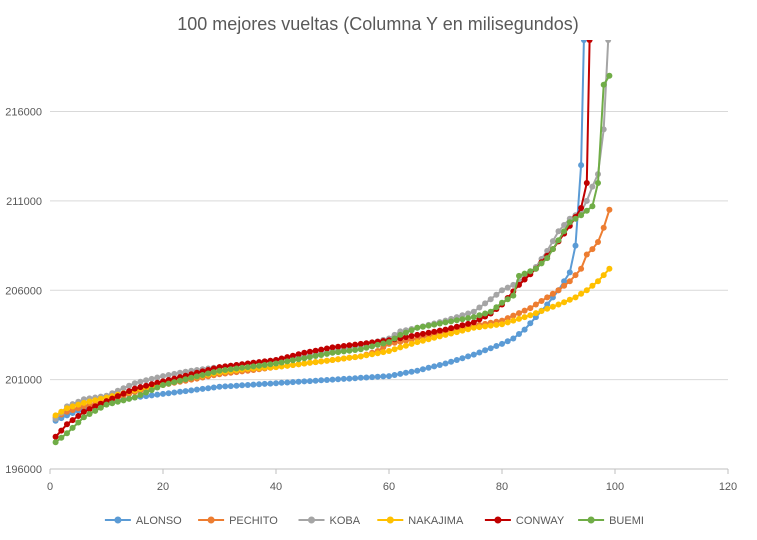  I want to click on legend-label: BUEMI, so click(626, 521).